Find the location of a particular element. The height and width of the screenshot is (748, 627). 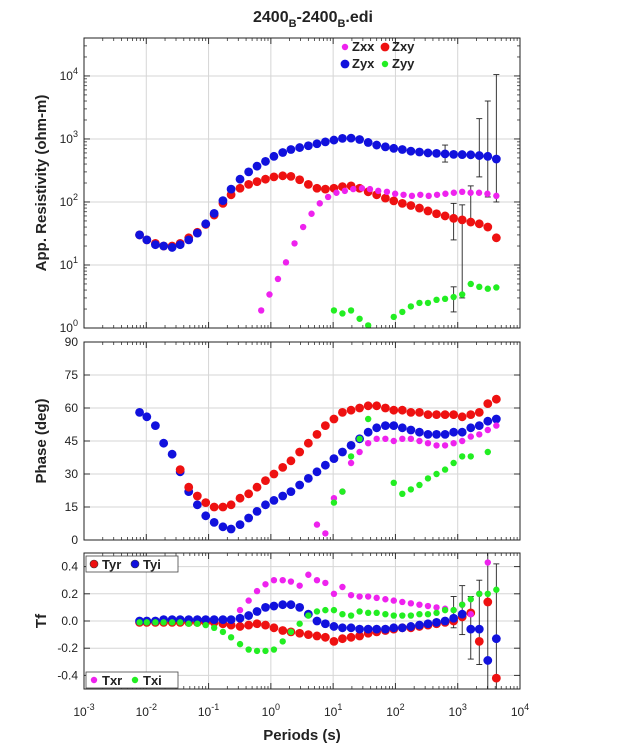

y-tick-label: 30 is located at coordinates (72, 474).